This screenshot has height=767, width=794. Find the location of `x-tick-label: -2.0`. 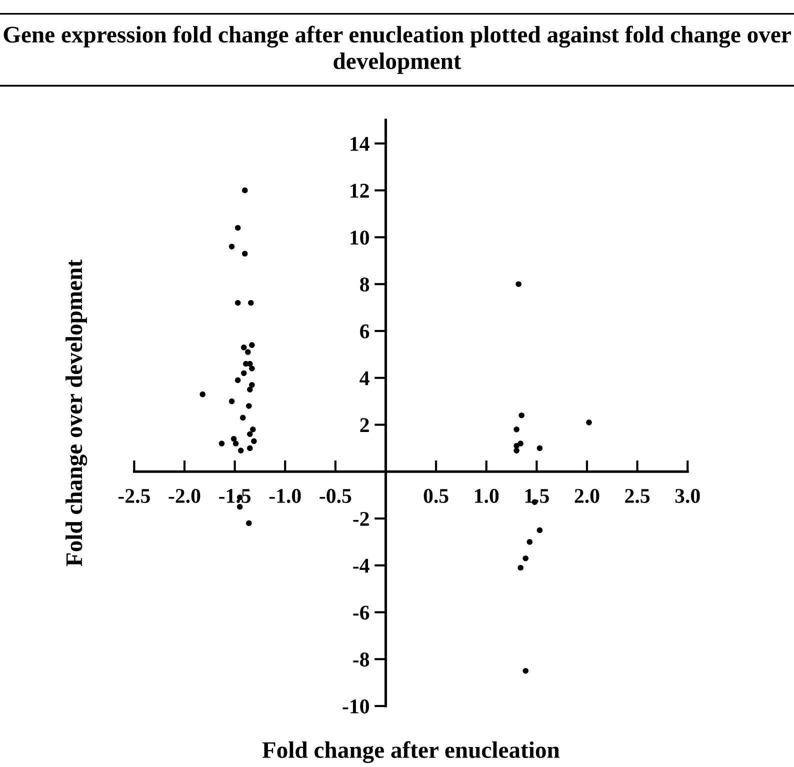

x-tick-label: -2.0 is located at coordinates (184, 496).